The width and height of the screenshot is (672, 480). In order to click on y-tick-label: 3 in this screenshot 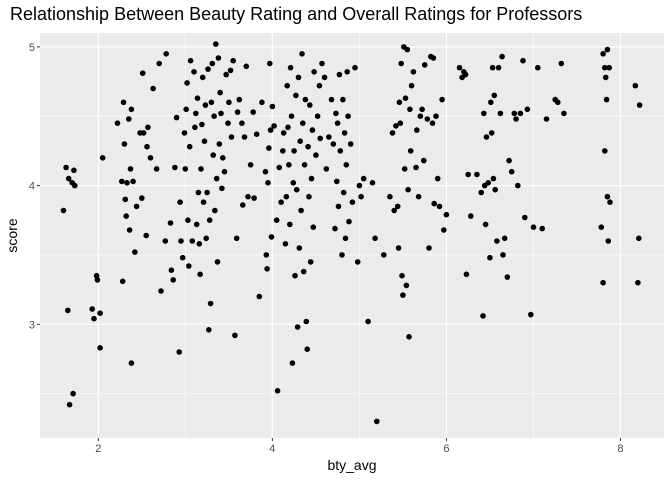, I will do `click(32, 325)`.